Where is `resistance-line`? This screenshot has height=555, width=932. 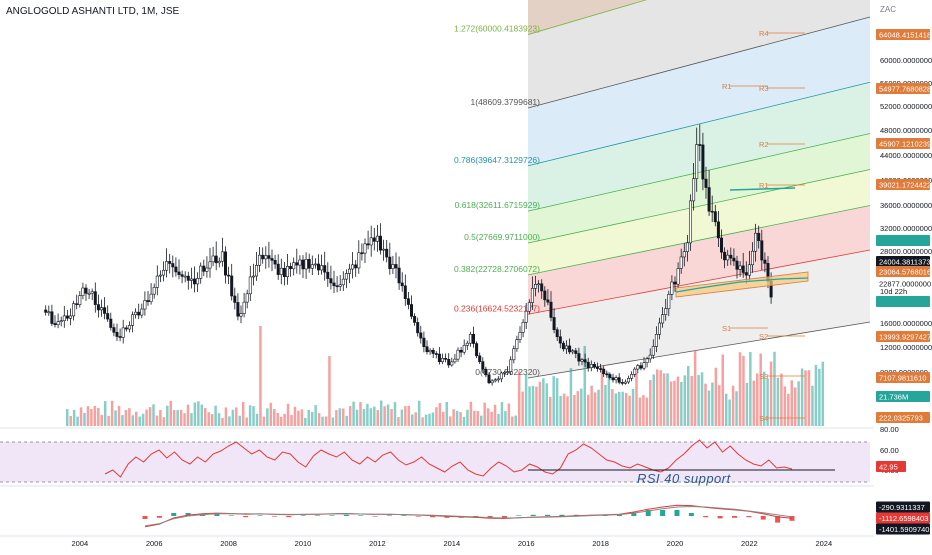 resistance-line is located at coordinates (762, 189).